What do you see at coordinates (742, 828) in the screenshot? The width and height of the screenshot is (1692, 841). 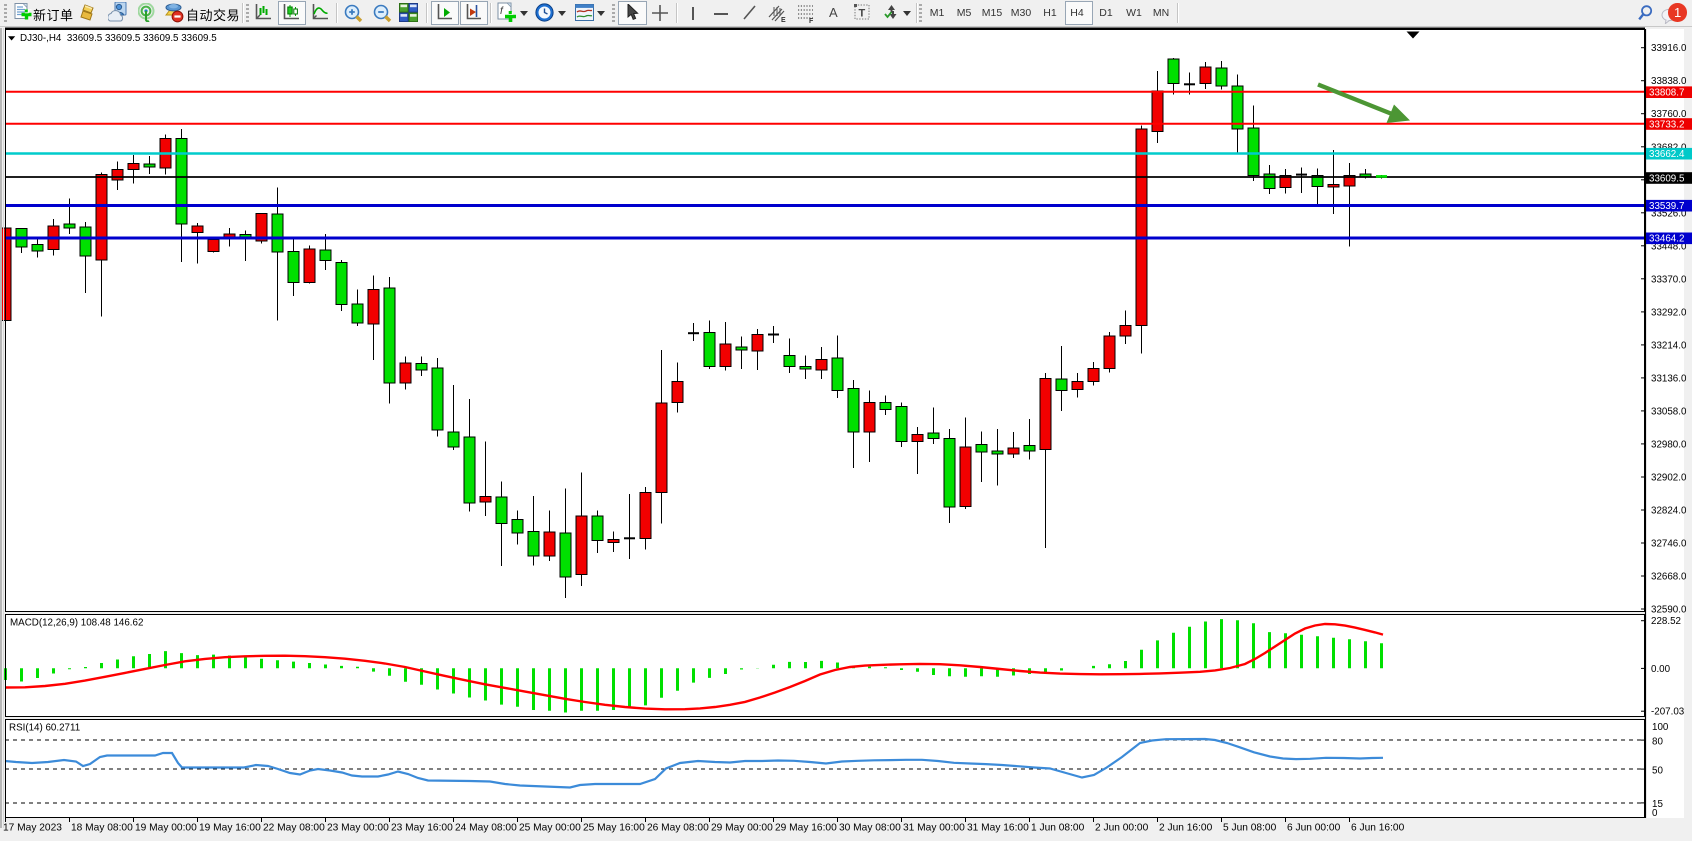 I see `svg-text: 29 May 00:00` at bounding box center [742, 828].